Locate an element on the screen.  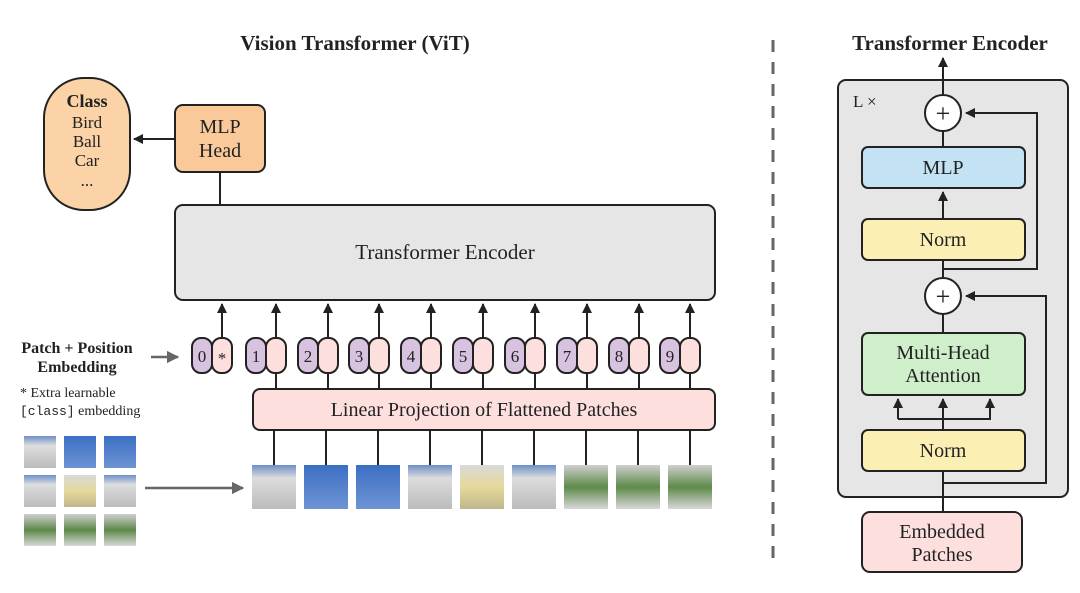
class-output-box is located at coordinates (87, 144).